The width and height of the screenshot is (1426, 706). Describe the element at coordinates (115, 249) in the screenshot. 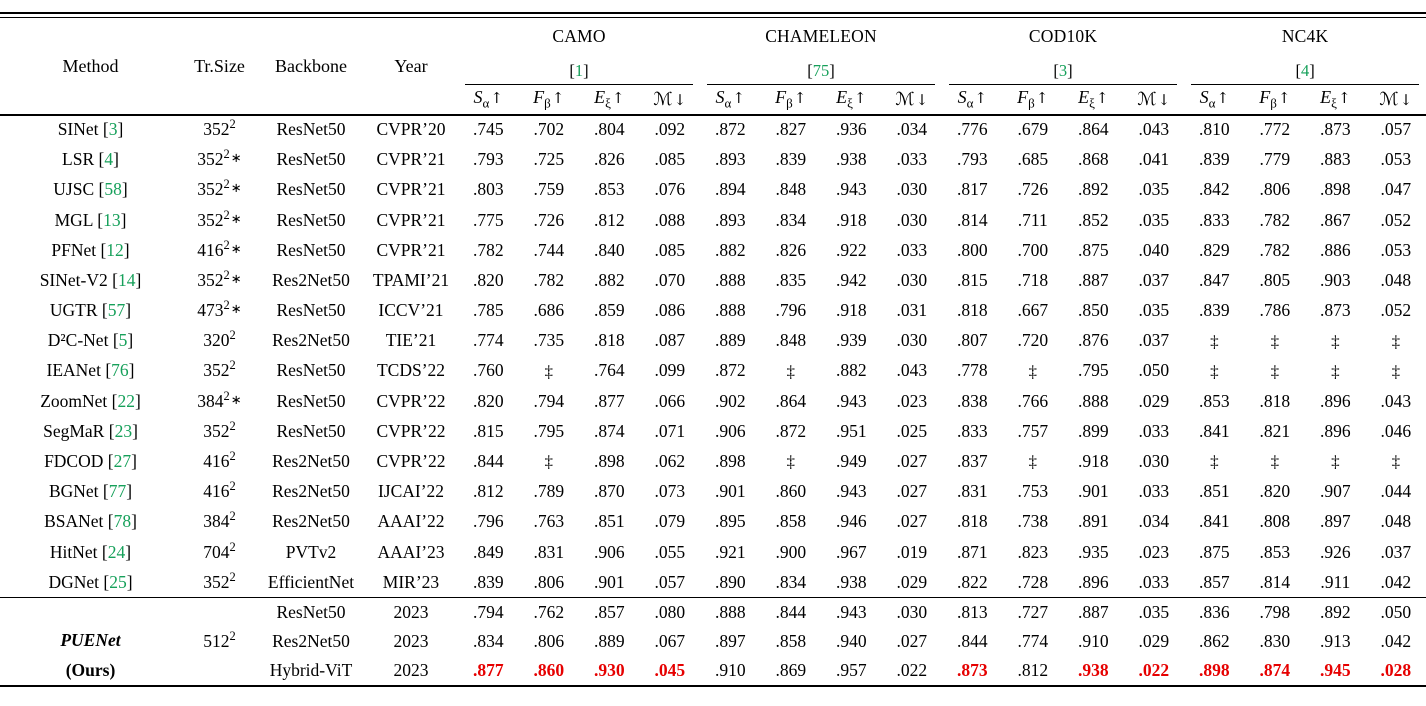

I see `citation-link: 12` at that location.